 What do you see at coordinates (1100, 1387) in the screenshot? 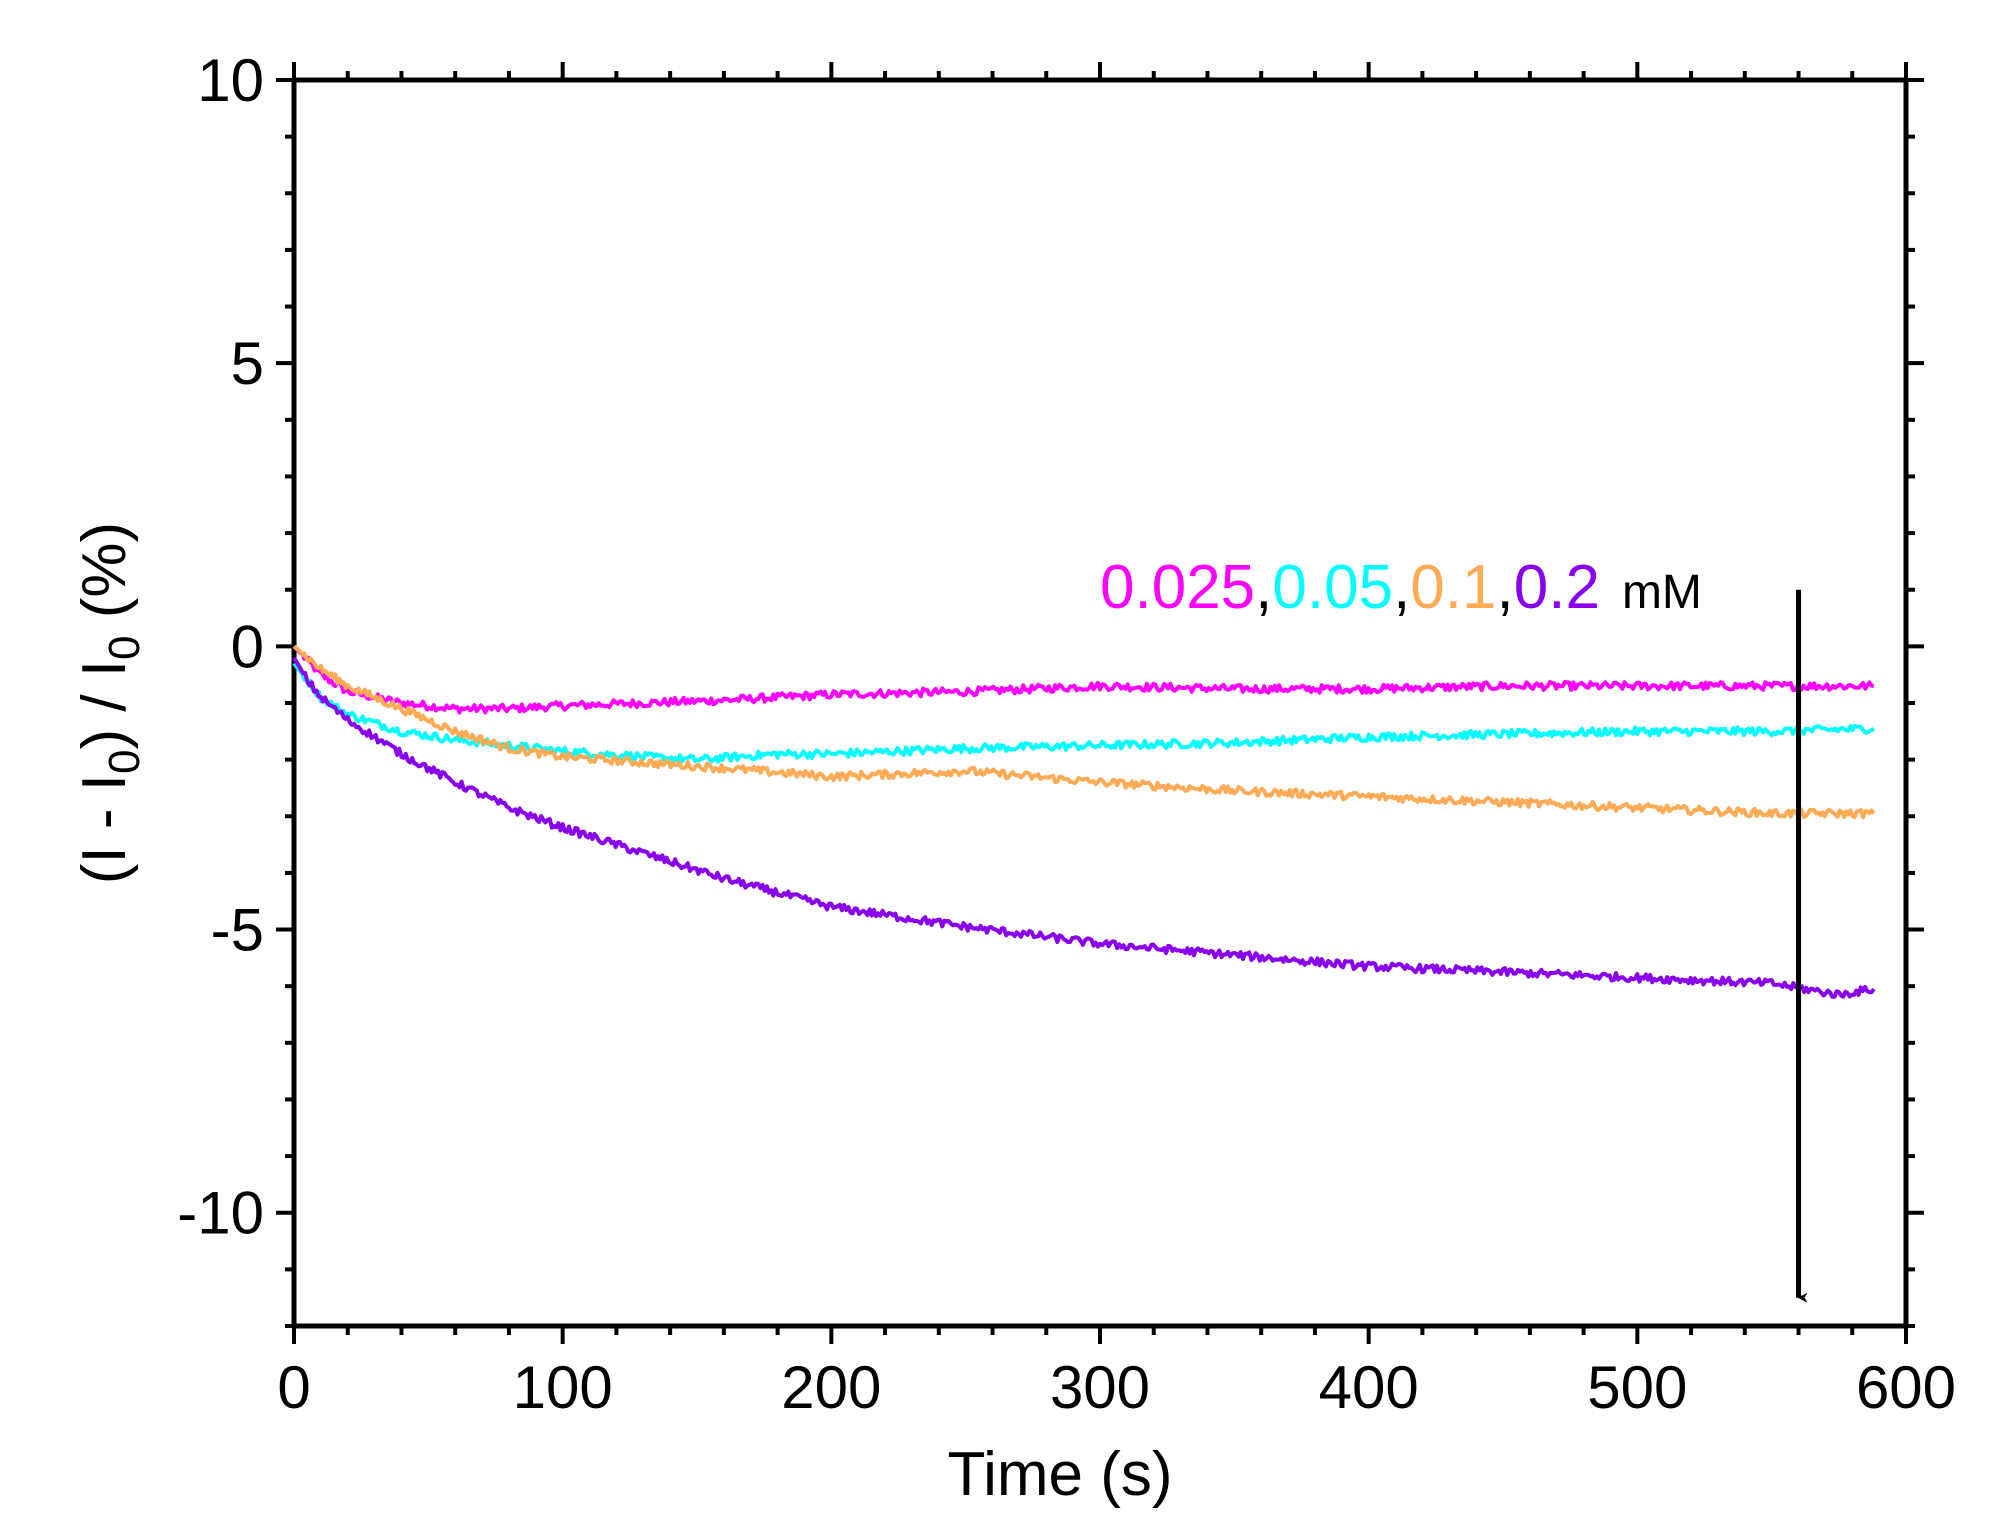
I see `x-tick-label: 300` at bounding box center [1100, 1387].